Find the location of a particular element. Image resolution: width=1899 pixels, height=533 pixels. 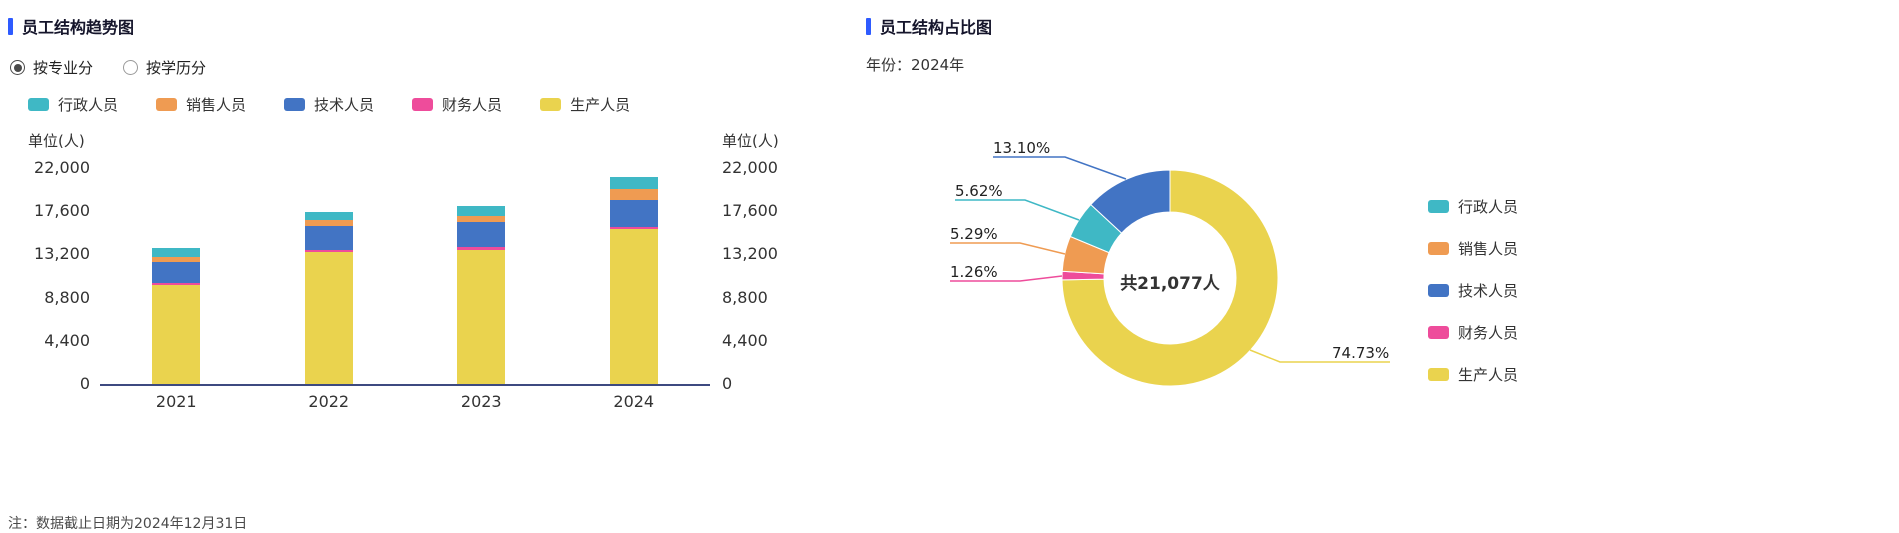

radio-unselected-icon is located at coordinates (131, 67).